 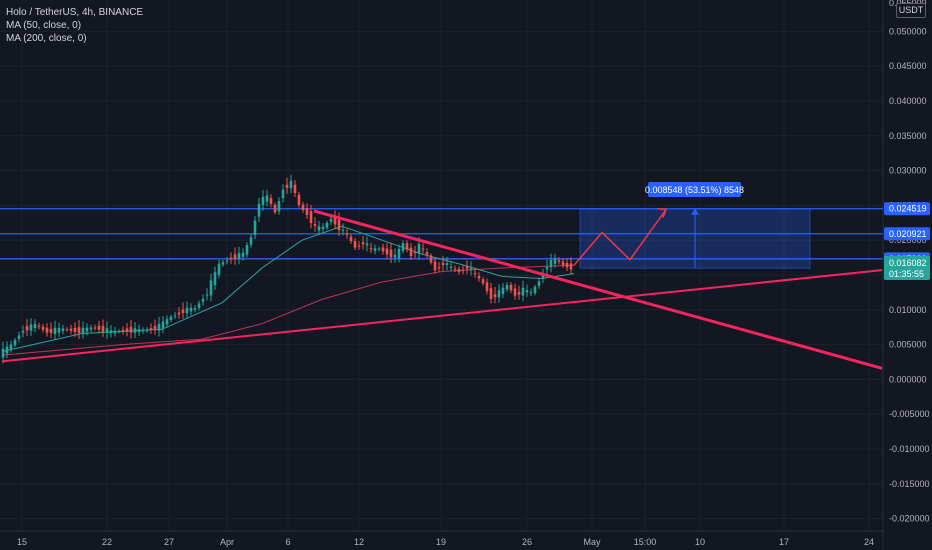 What do you see at coordinates (909, 449) in the screenshot?
I see `y-tick-label: -0.010000` at bounding box center [909, 449].